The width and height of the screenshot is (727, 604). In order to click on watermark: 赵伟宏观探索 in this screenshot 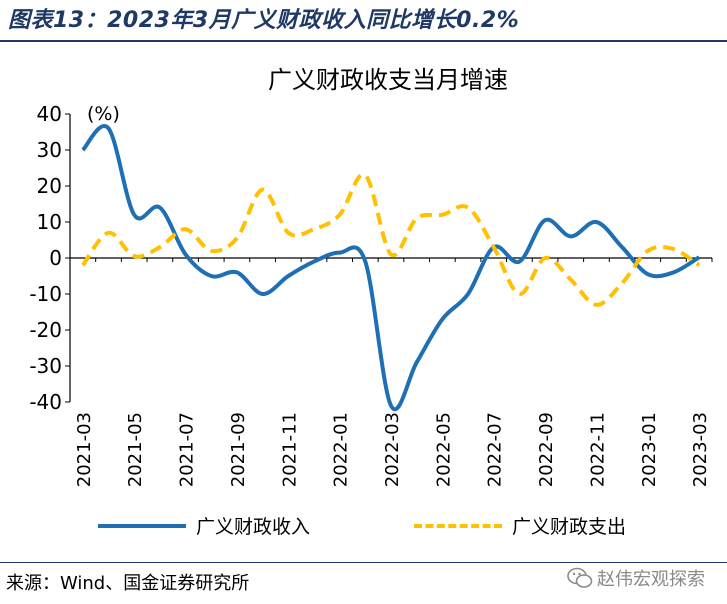, I will do `click(636, 578)`.